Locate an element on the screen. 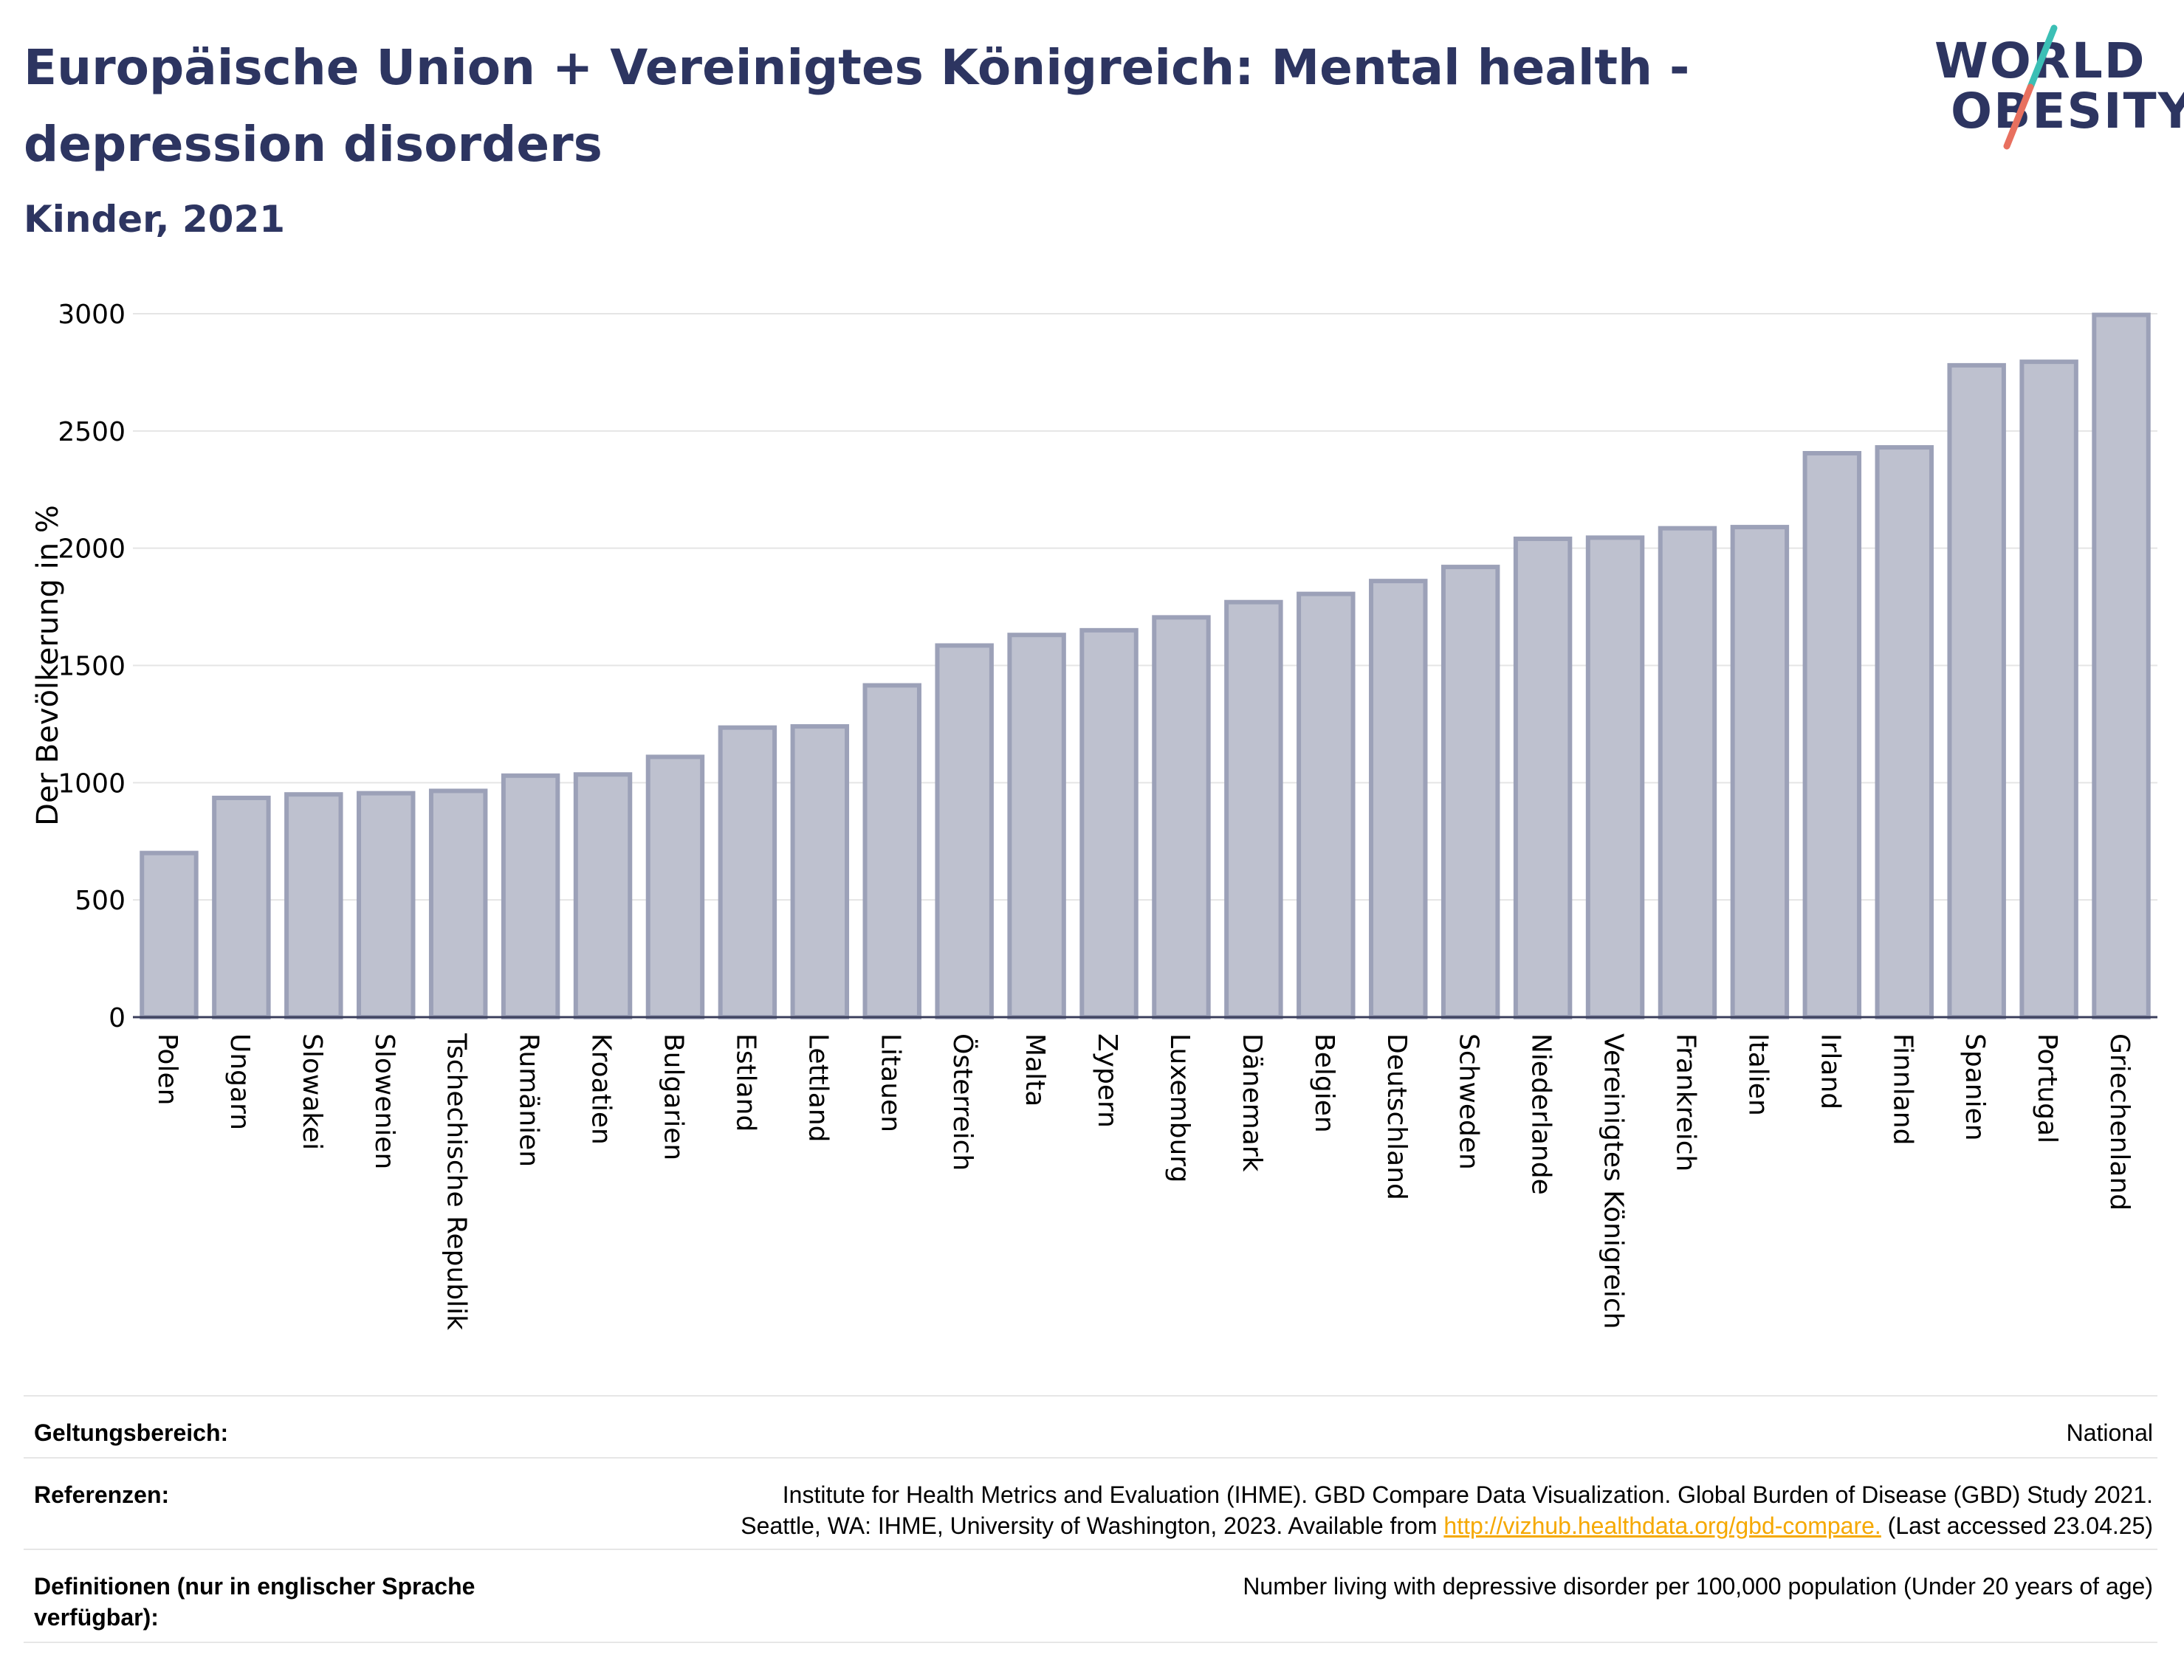 Image resolution: width=2184 pixels, height=1680 pixels. x-tick-label: Dänemark is located at coordinates (1252, 1102).